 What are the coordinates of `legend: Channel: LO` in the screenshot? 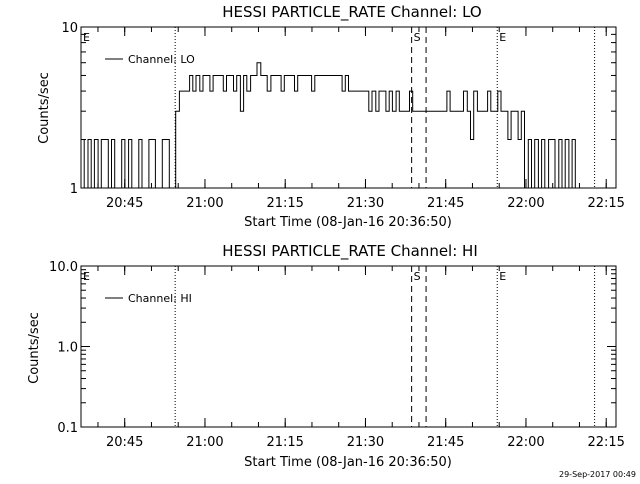 It's located at (150, 59).